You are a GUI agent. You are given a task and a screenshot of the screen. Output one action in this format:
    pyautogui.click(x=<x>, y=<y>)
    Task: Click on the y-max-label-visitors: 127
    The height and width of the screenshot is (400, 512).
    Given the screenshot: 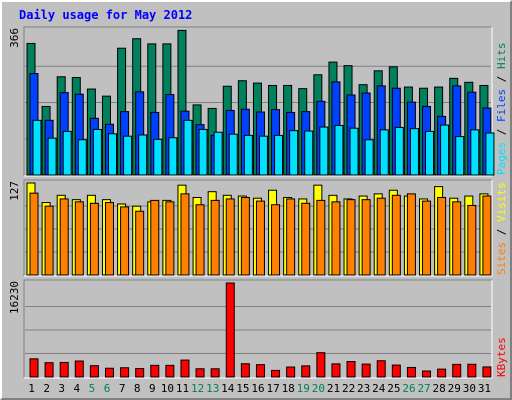 What is the action you would take?
    pyautogui.click(x=14, y=191)
    